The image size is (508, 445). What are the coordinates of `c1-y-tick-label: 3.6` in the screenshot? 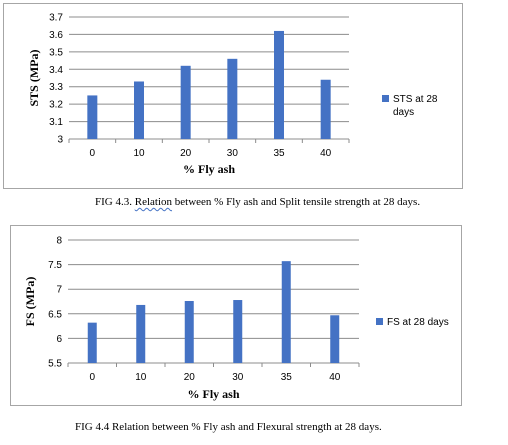 It's located at (56, 35).